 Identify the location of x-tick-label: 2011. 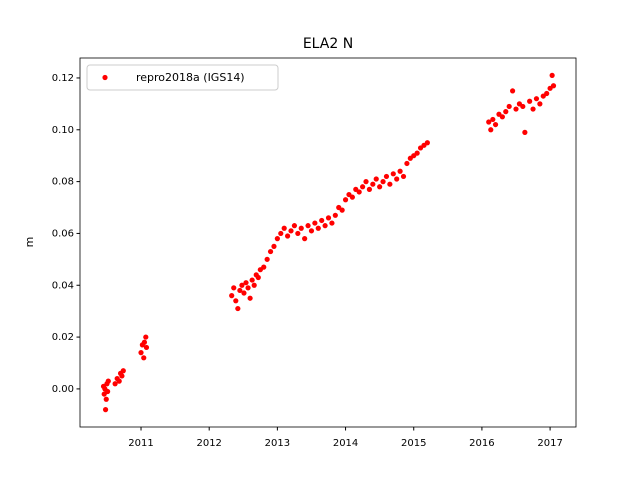
(140, 443).